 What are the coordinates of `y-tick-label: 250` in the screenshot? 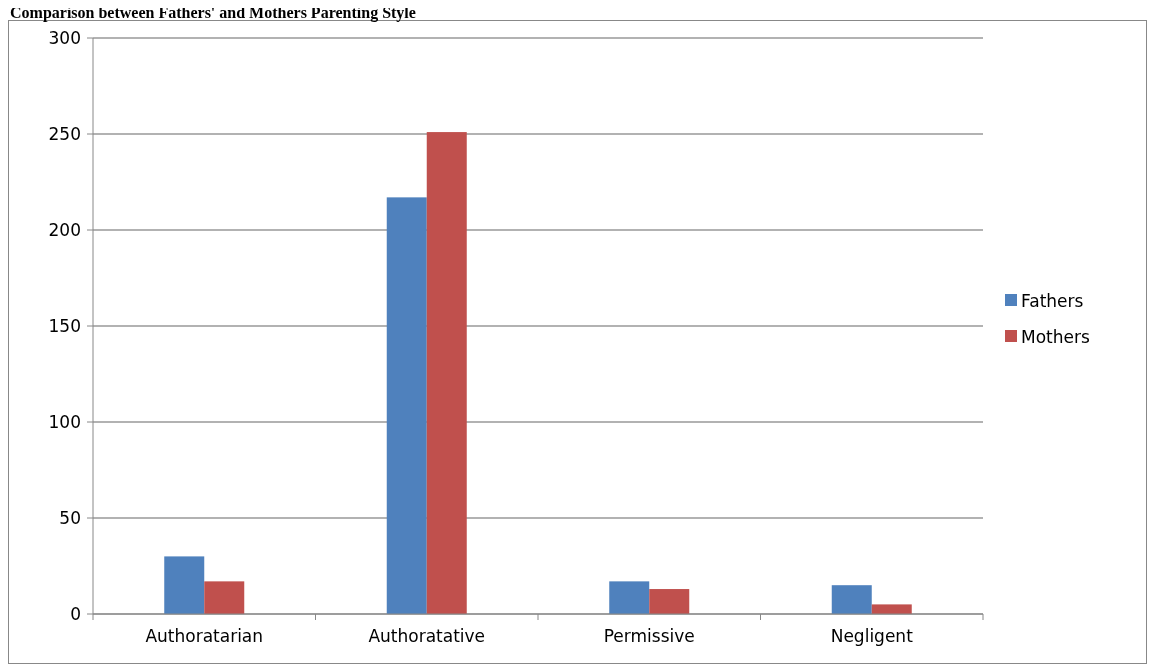 It's located at (64, 133).